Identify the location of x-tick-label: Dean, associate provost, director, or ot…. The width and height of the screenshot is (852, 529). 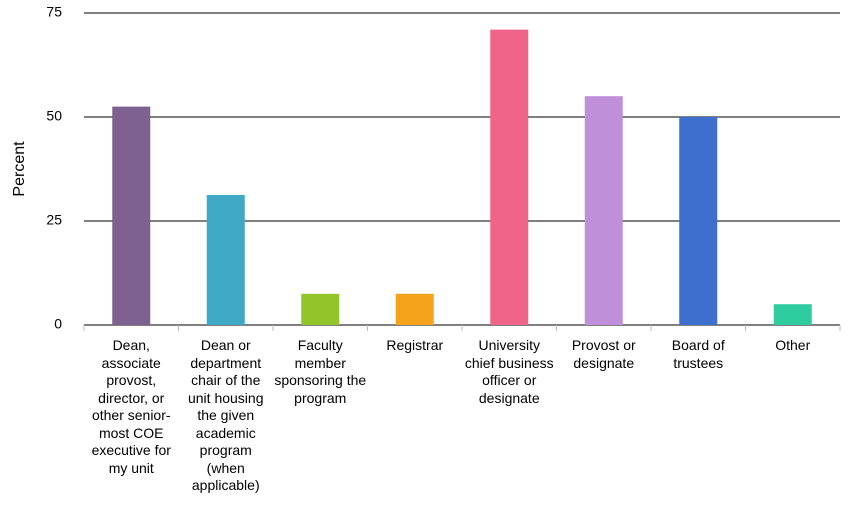
(131, 406).